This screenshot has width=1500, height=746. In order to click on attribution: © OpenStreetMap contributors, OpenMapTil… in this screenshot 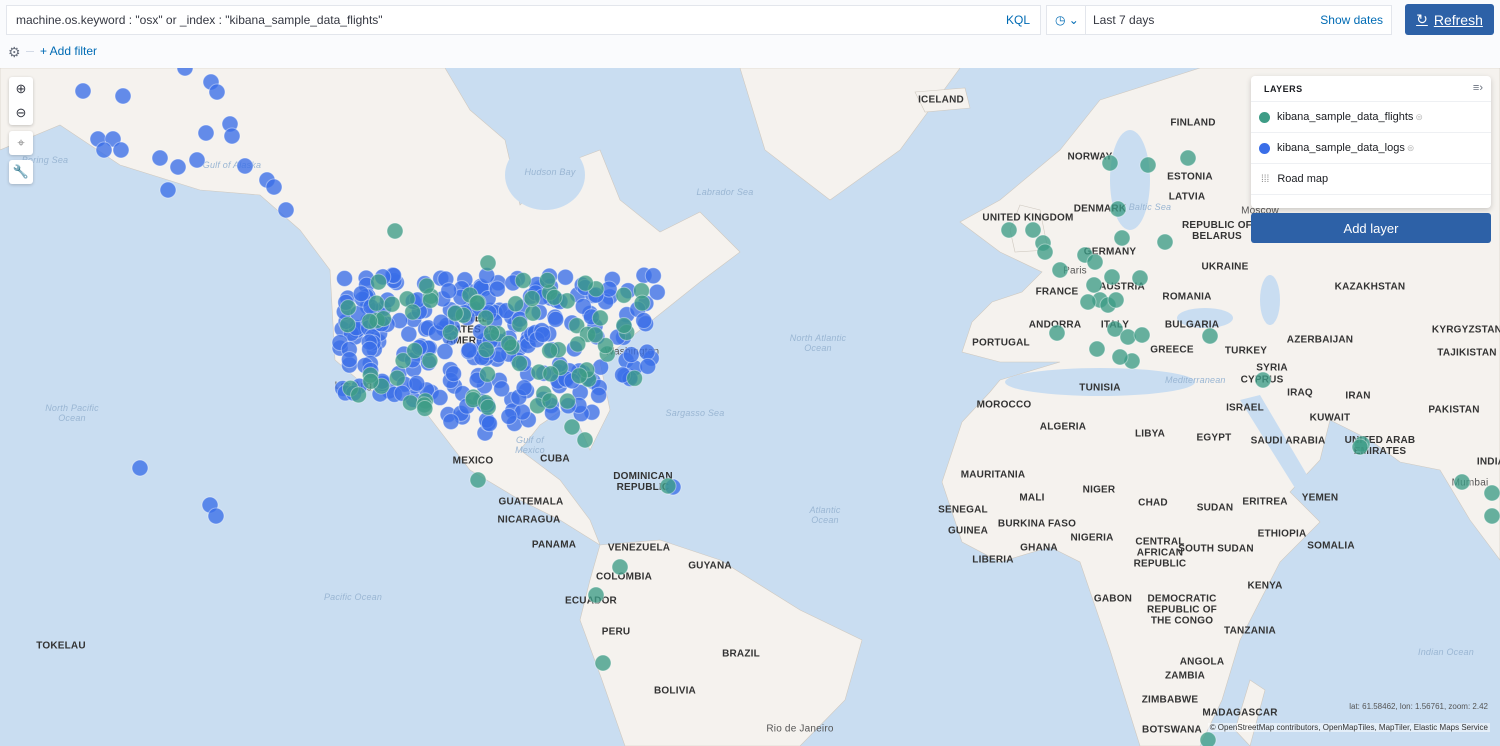, I will do `click(1348, 727)`.